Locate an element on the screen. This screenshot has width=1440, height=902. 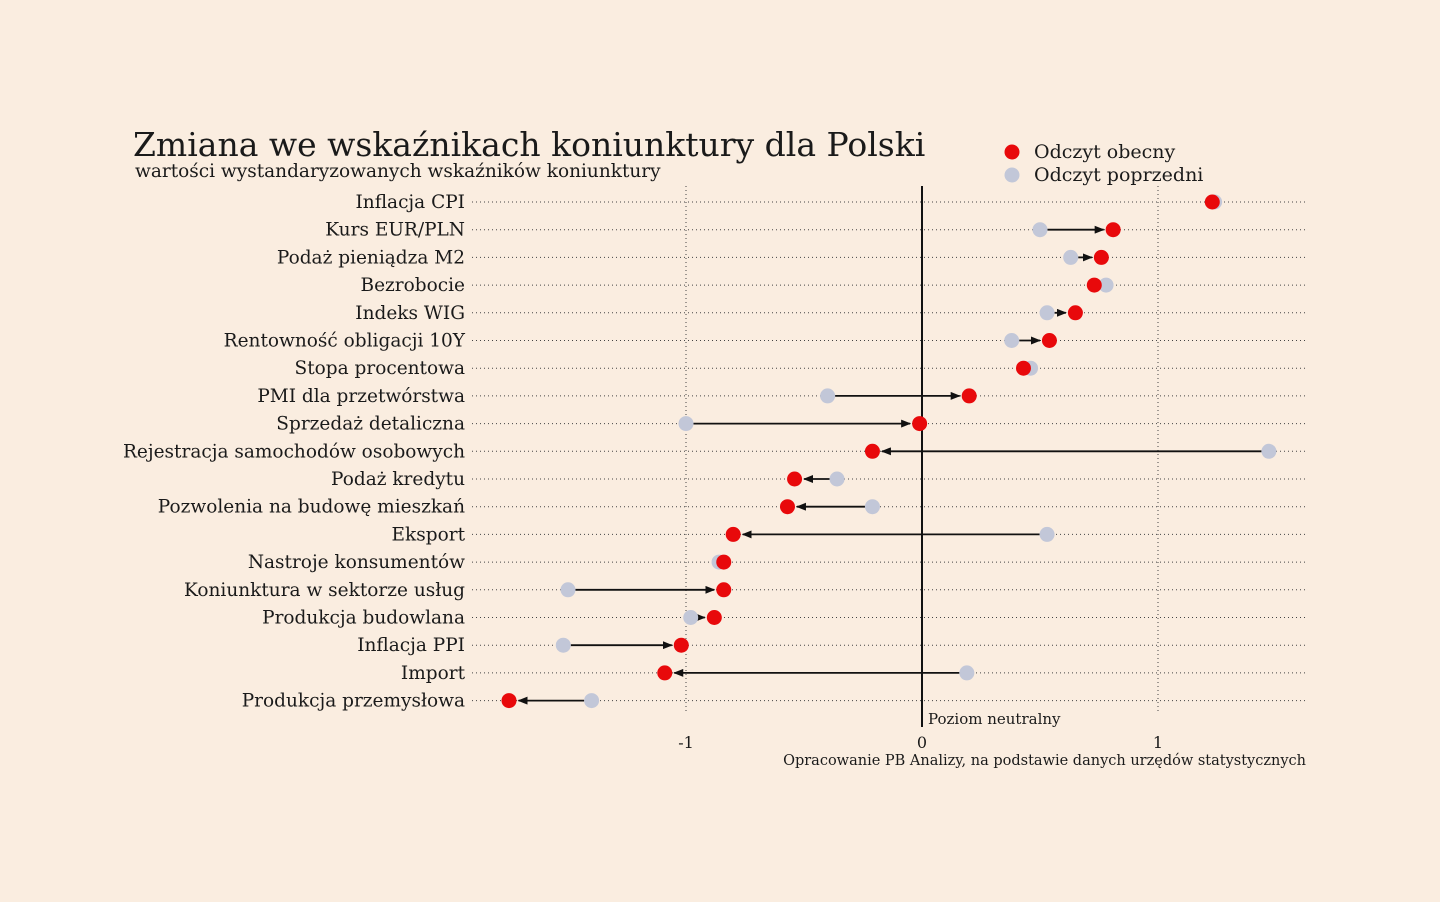
category-label: Pozwolenia na budowę mieszkań is located at coordinates (311, 507).